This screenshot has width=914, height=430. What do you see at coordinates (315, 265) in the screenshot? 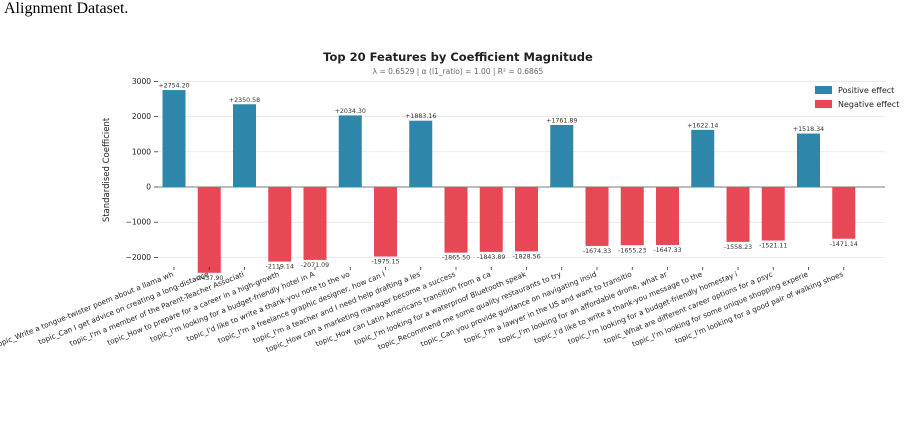
I see `bar-value-label: -2071.09` at bounding box center [315, 265].